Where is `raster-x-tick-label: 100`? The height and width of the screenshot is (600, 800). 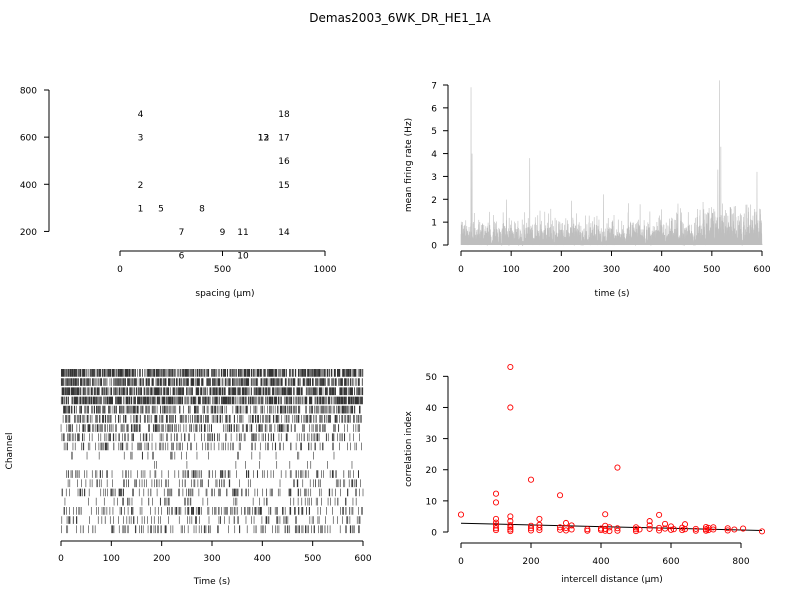
raster-x-tick-label: 100 is located at coordinates (111, 559).